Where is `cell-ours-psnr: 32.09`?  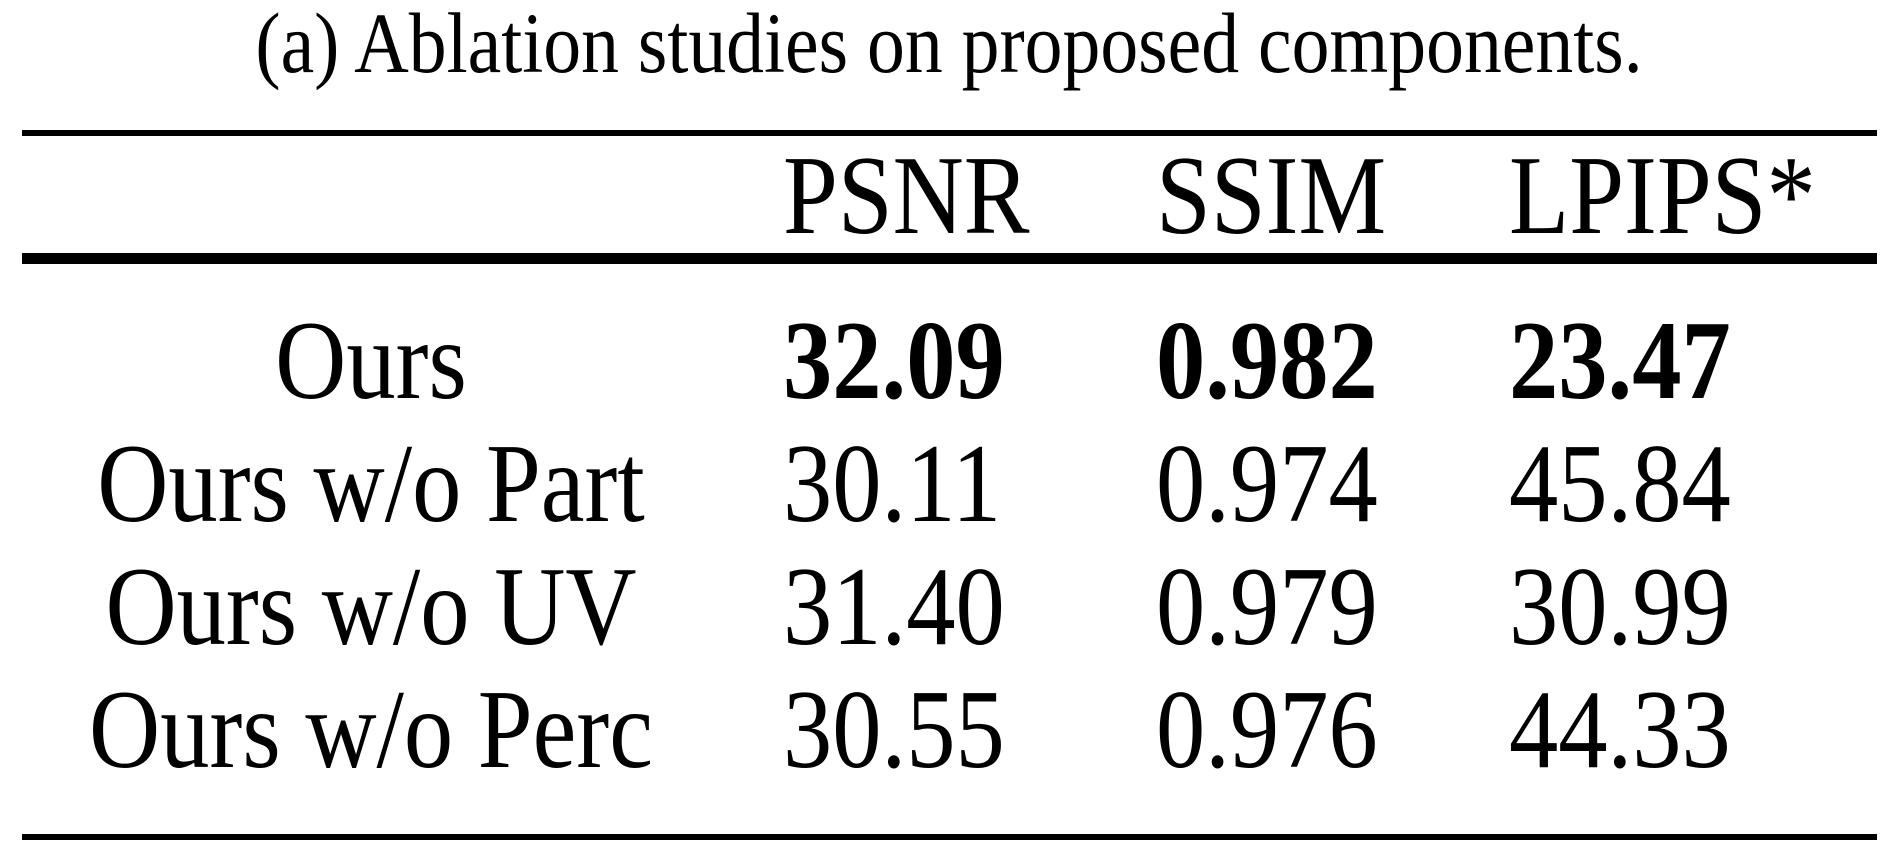 cell-ours-psnr: 32.09 is located at coordinates (894, 361).